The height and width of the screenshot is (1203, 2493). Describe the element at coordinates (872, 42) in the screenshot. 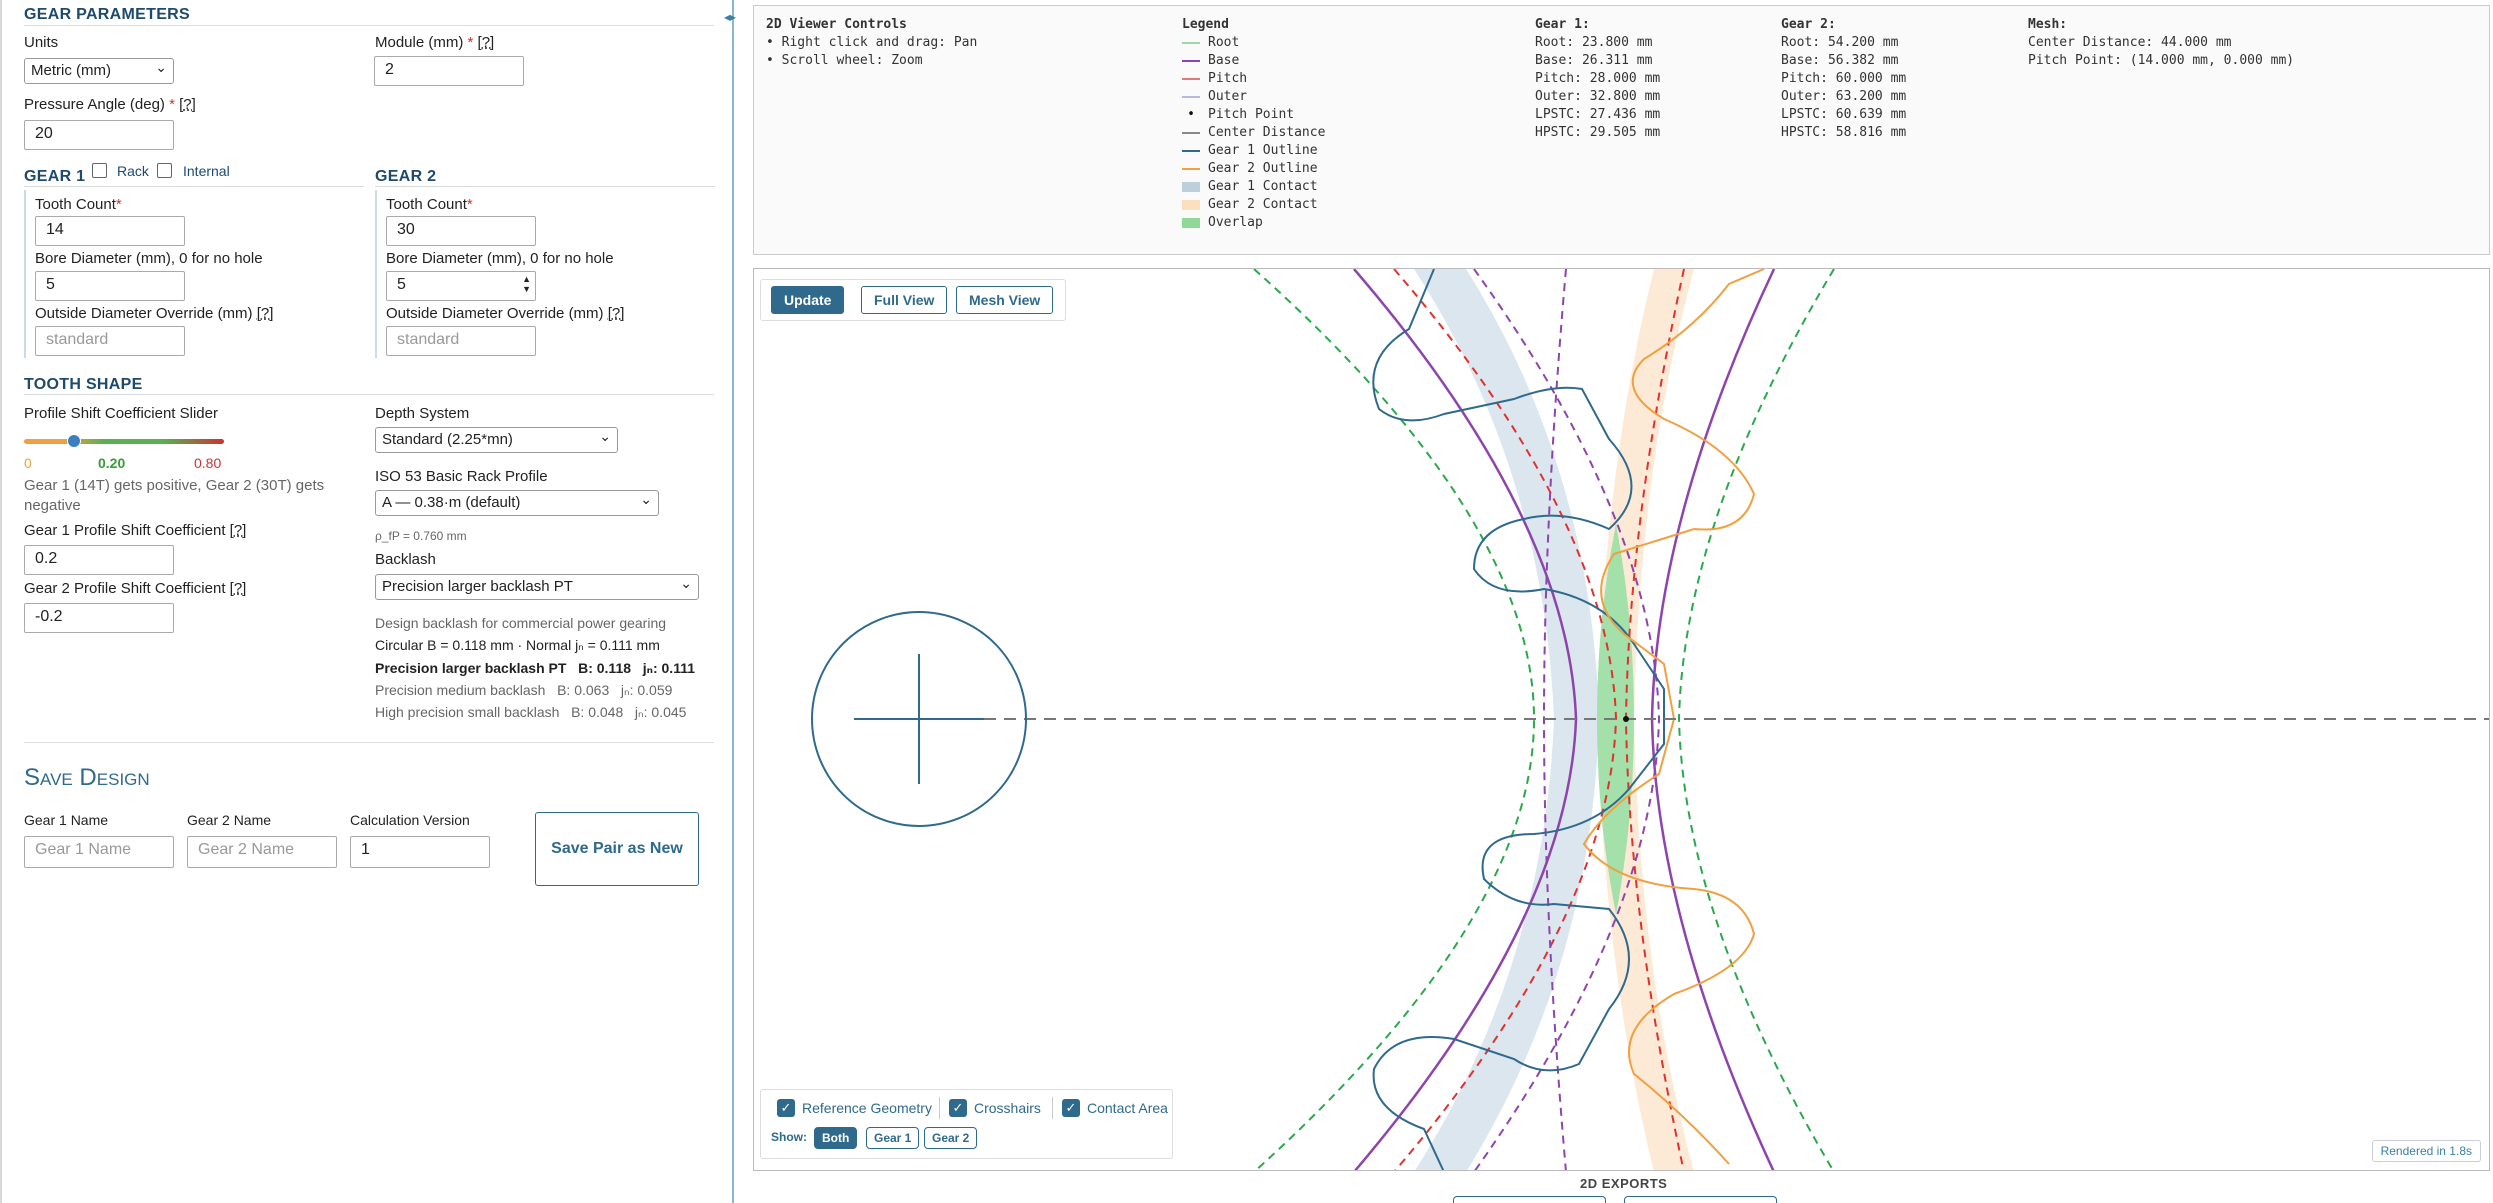

I see `controls-item: • Right click and drag: Pan` at that location.